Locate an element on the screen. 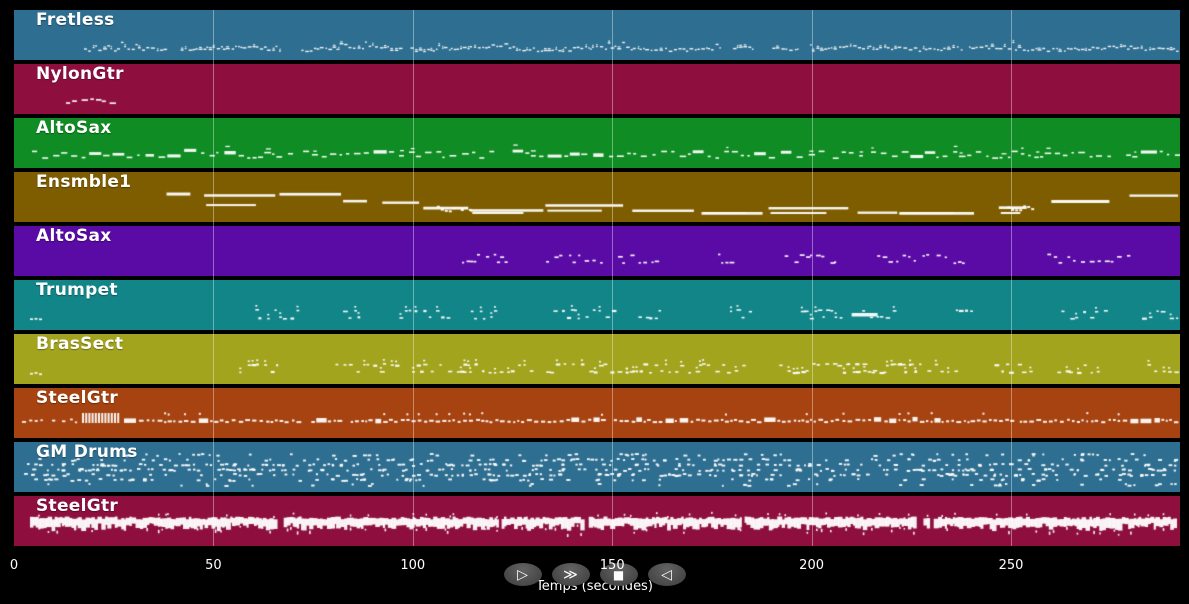  track-lane-0-fretless: Fretless is located at coordinates (597, 35).